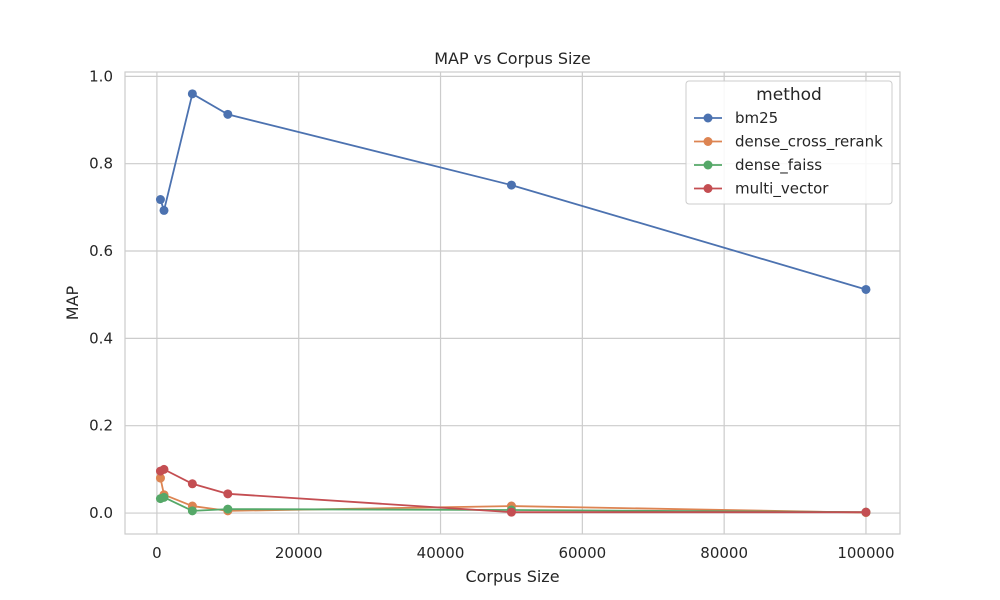  Describe the element at coordinates (778, 165) in the screenshot. I see `legend-label: dense_faiss` at that location.